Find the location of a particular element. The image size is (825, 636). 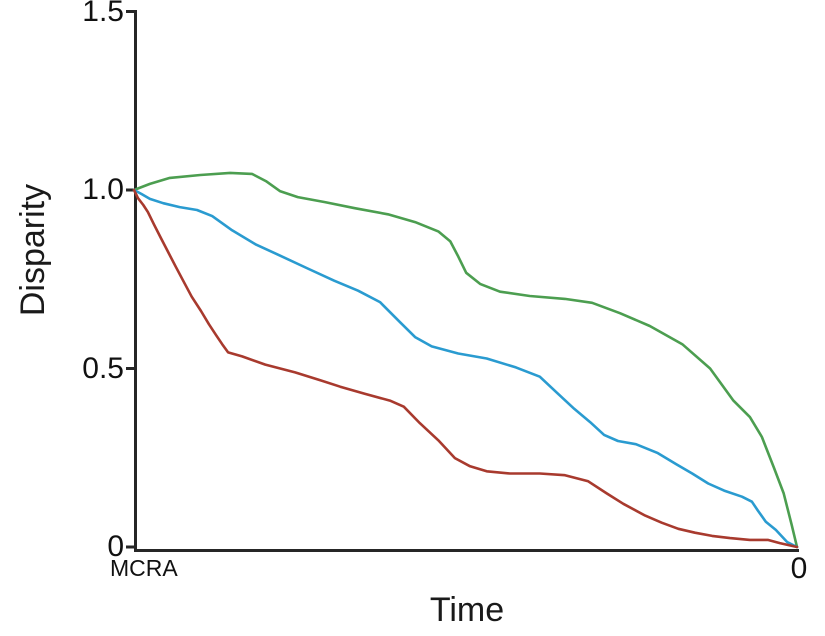

y-tick-label: 0 is located at coordinates (115, 546).